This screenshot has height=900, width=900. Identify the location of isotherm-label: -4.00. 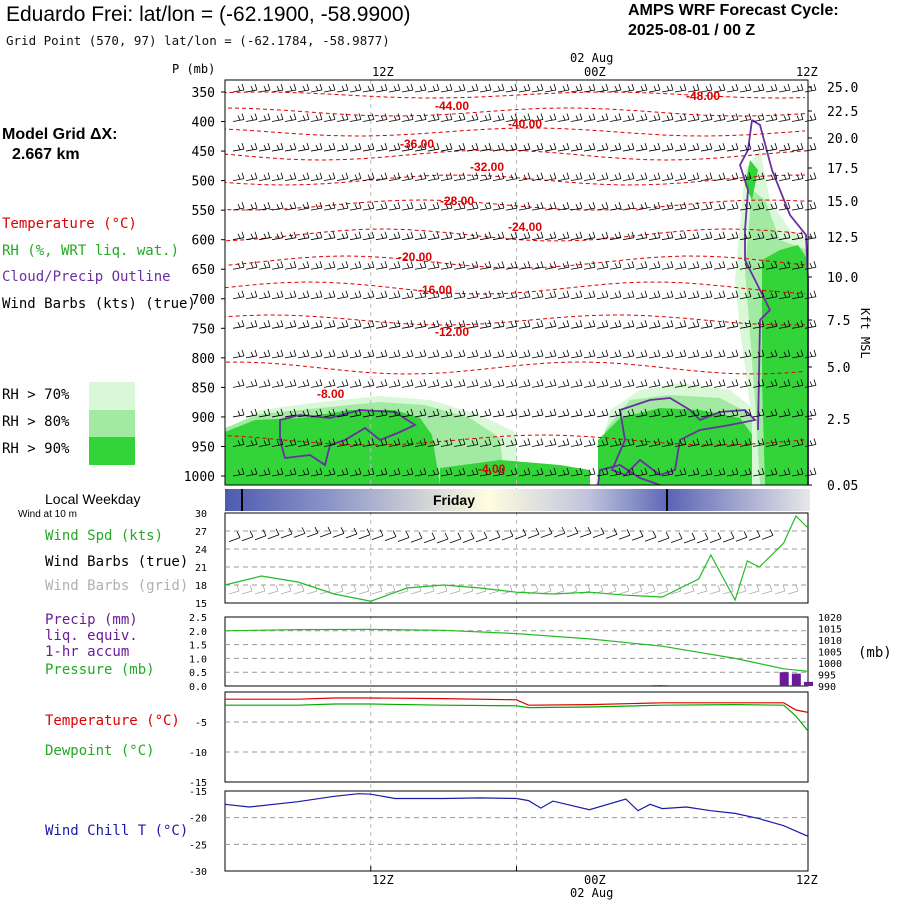
(492, 469).